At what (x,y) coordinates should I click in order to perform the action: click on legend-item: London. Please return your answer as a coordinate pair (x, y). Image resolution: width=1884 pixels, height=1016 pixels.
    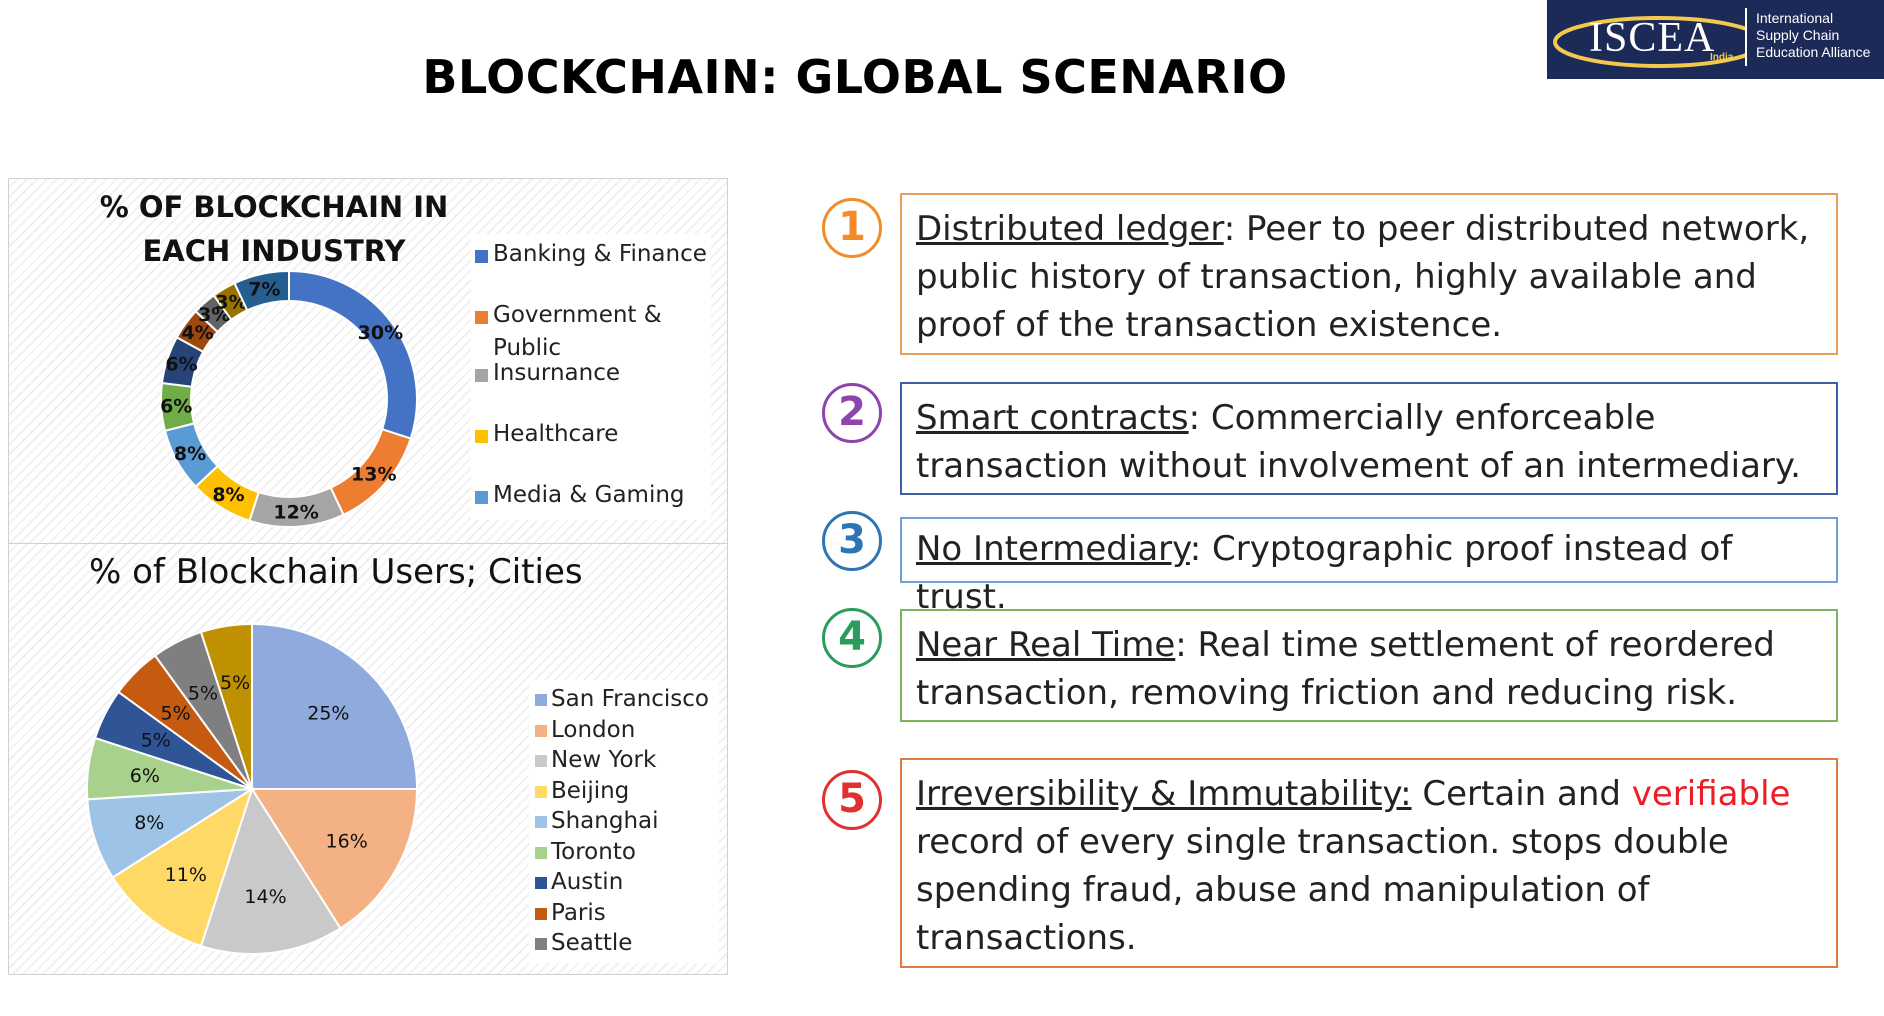
    Looking at the image, I should click on (624, 730).